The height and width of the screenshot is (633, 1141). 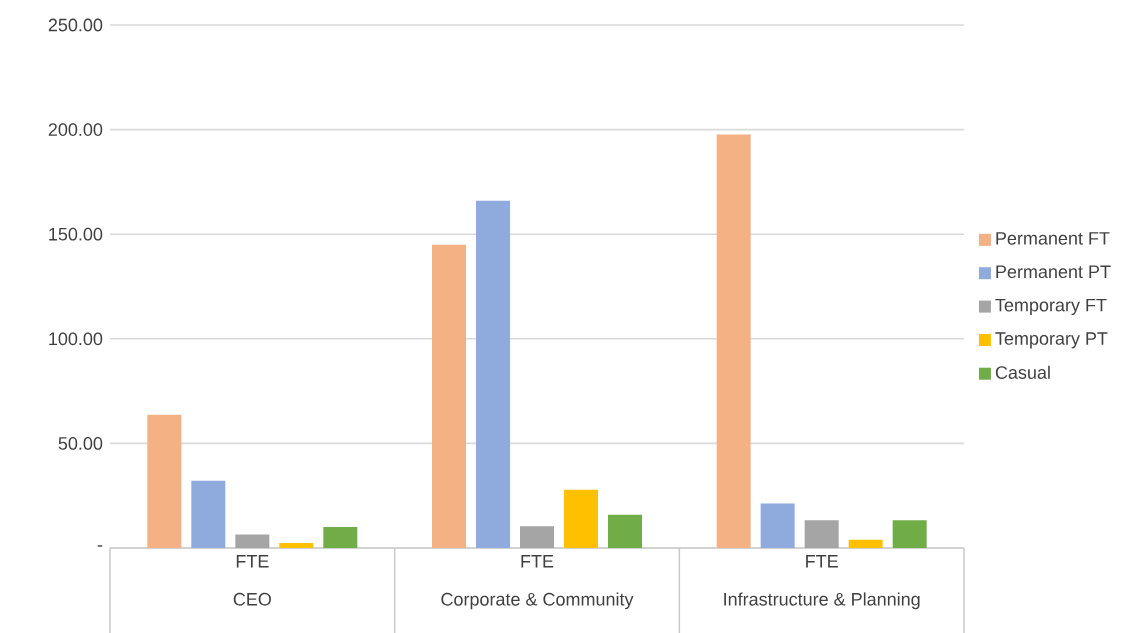 I want to click on legend-label: Permanent FT, so click(x=1053, y=238).